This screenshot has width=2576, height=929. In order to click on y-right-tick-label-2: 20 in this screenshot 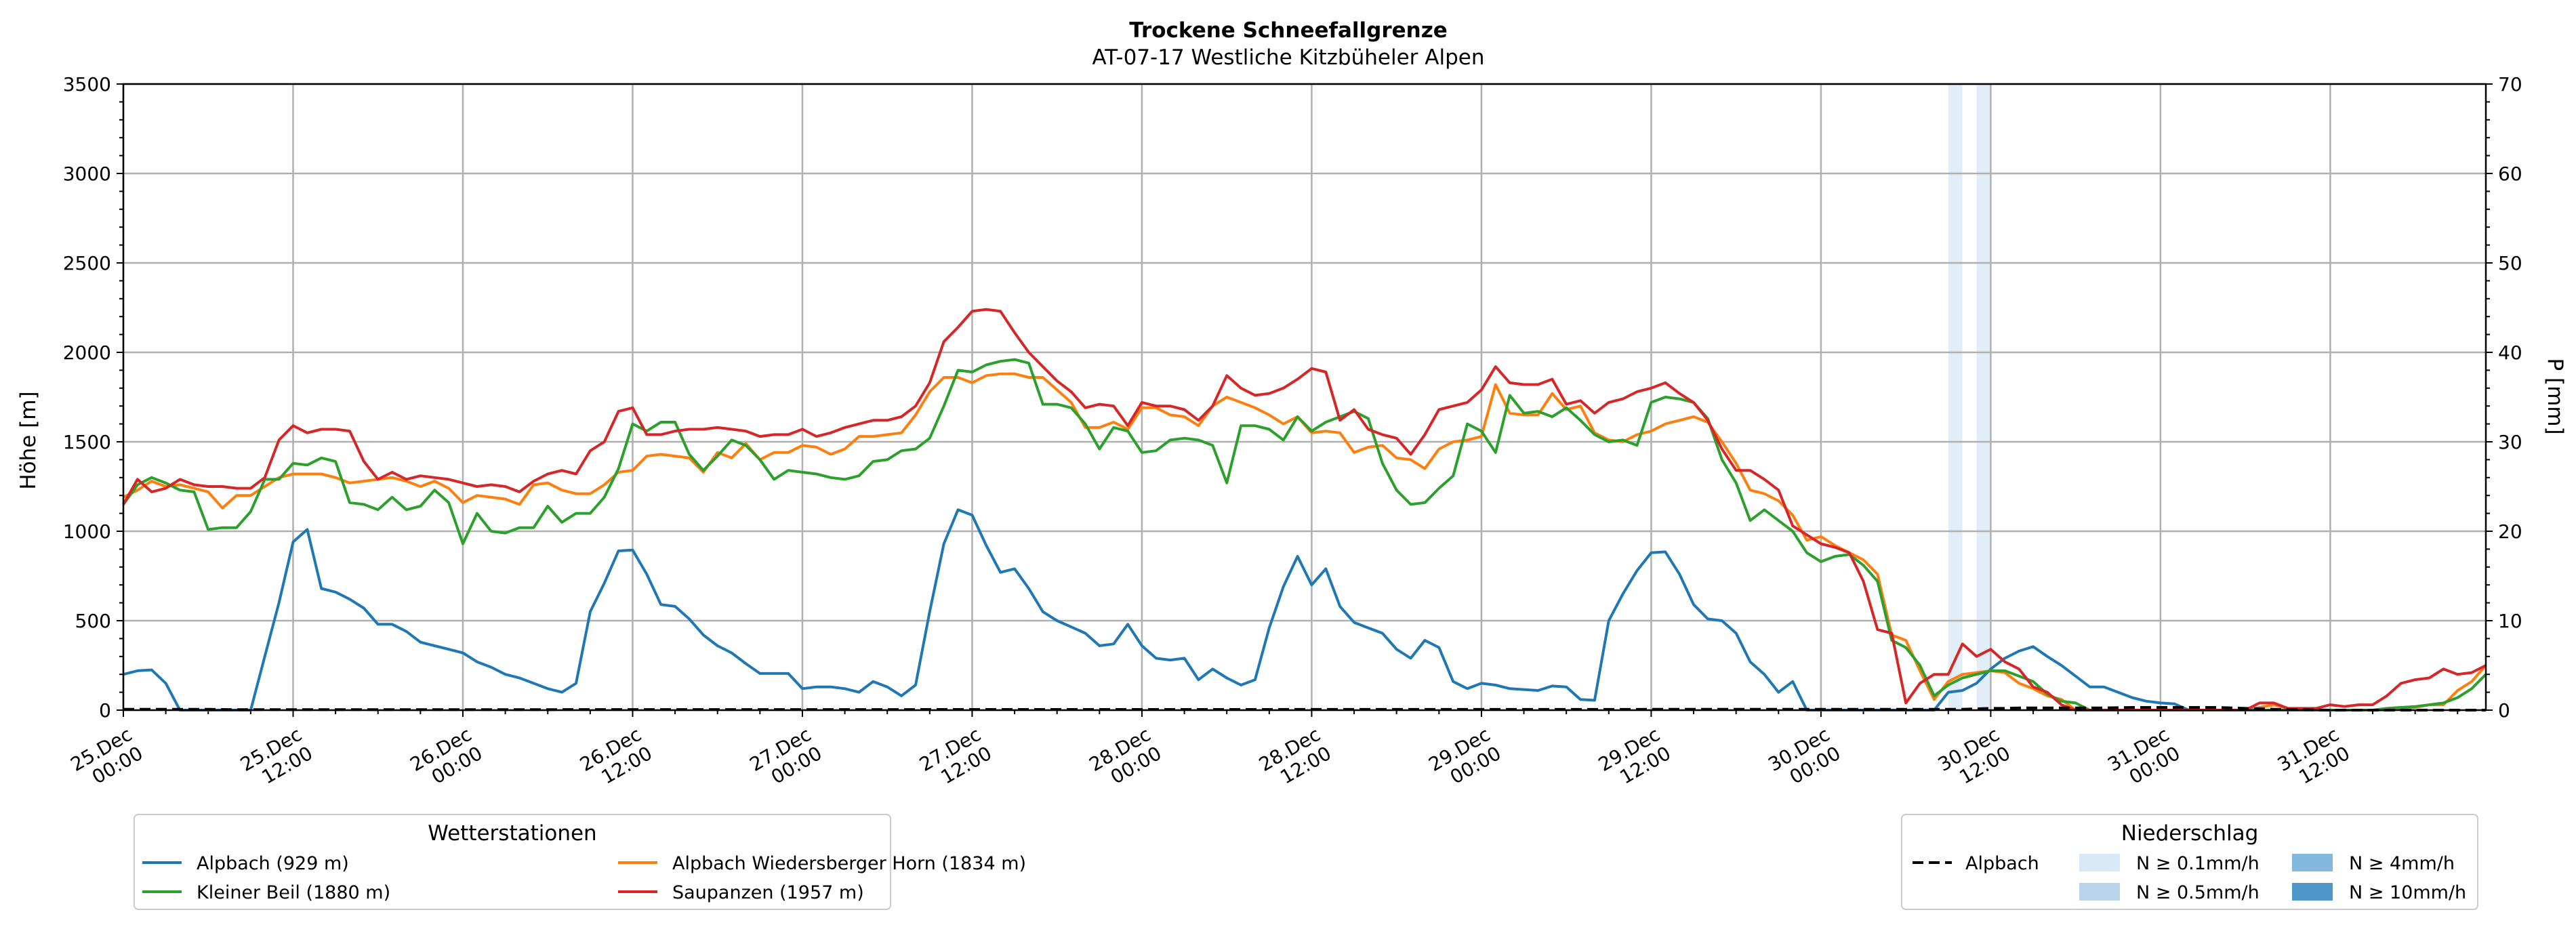, I will do `click(2510, 531)`.